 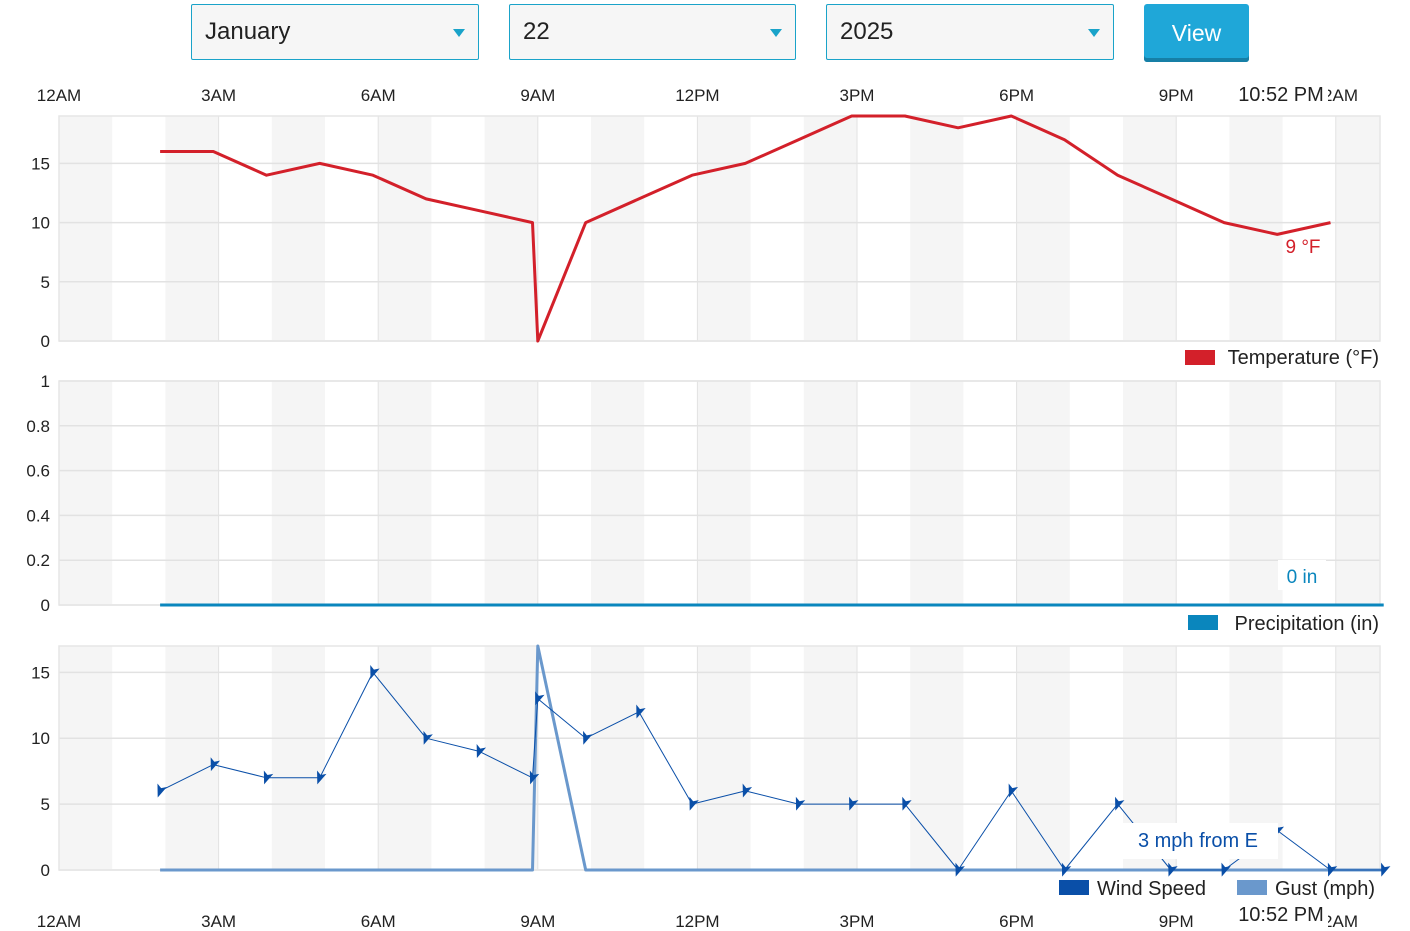 I want to click on cursor-precipitation-label: 0 in, so click(x=1302, y=577).